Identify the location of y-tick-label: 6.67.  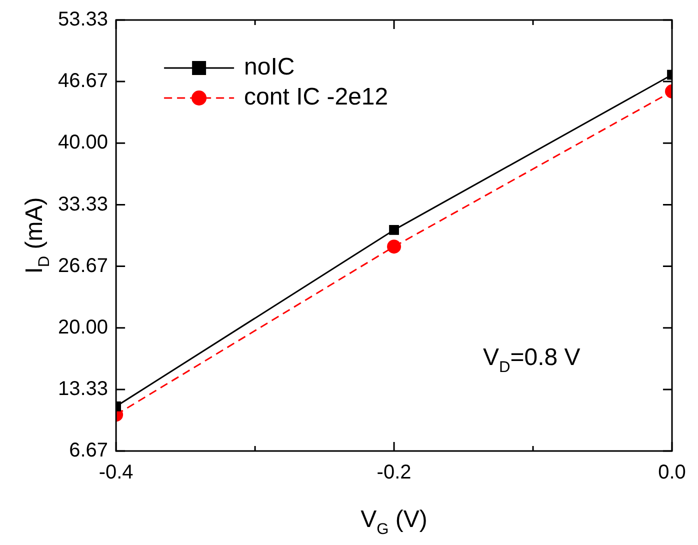
(88, 451).